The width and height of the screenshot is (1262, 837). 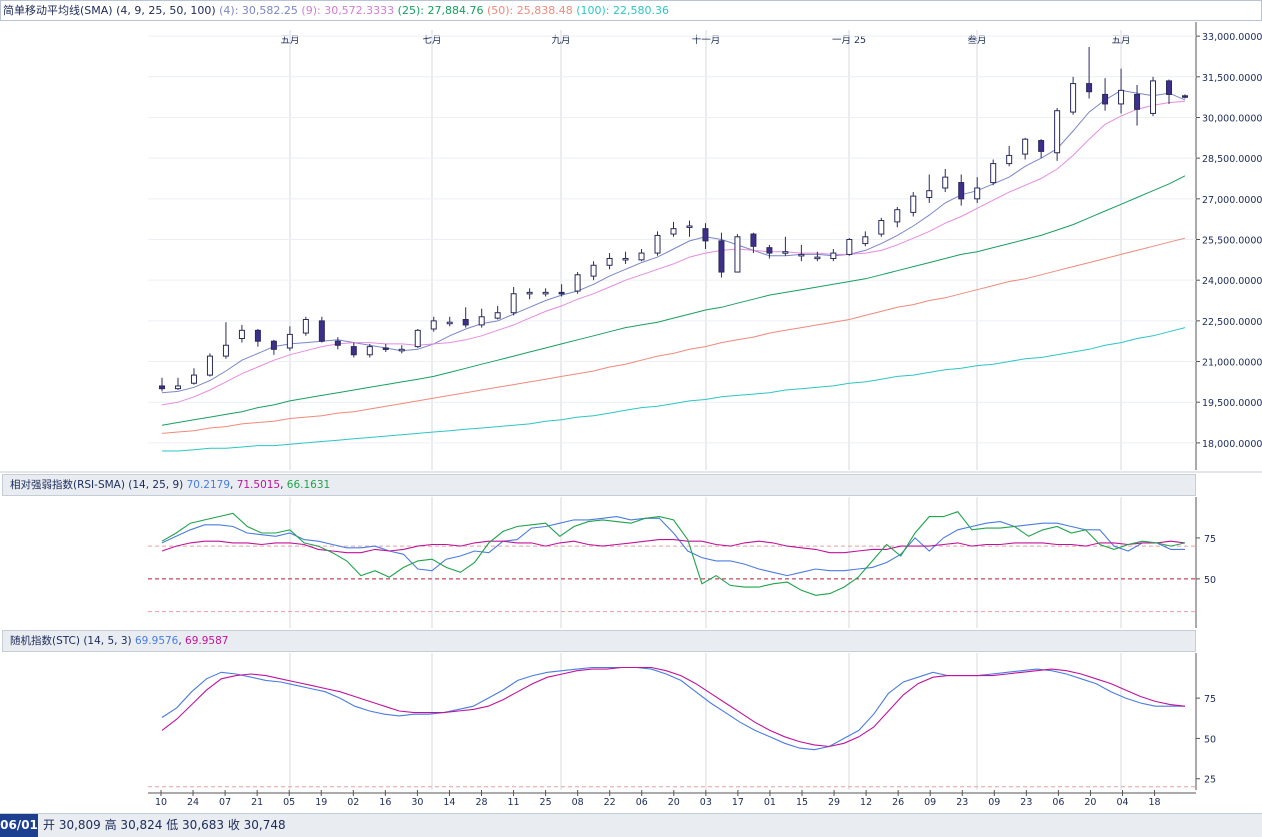 What do you see at coordinates (849, 40) in the screenshot?
I see `month-label: 一月 25` at bounding box center [849, 40].